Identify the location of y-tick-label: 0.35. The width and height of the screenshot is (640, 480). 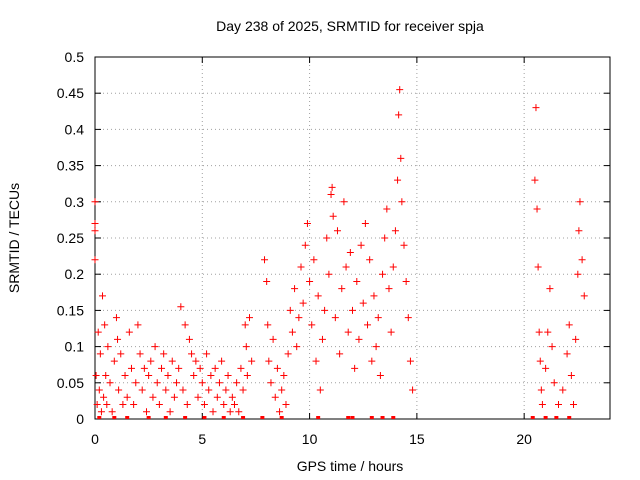
(70, 166).